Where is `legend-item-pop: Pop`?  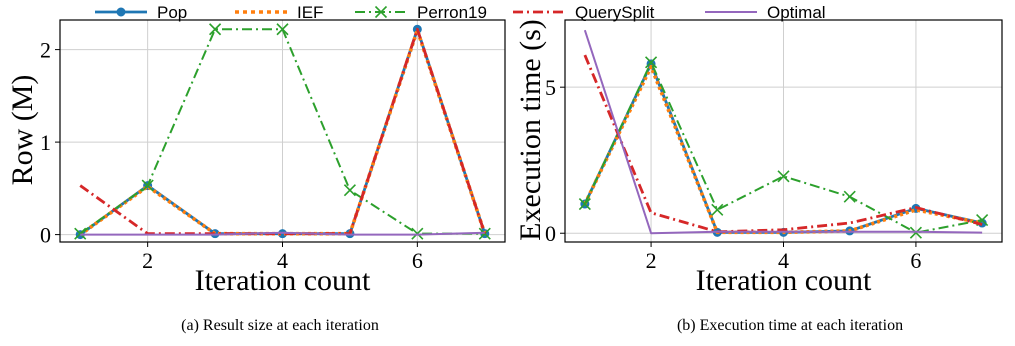
legend-item-pop: Pop is located at coordinates (141, 12).